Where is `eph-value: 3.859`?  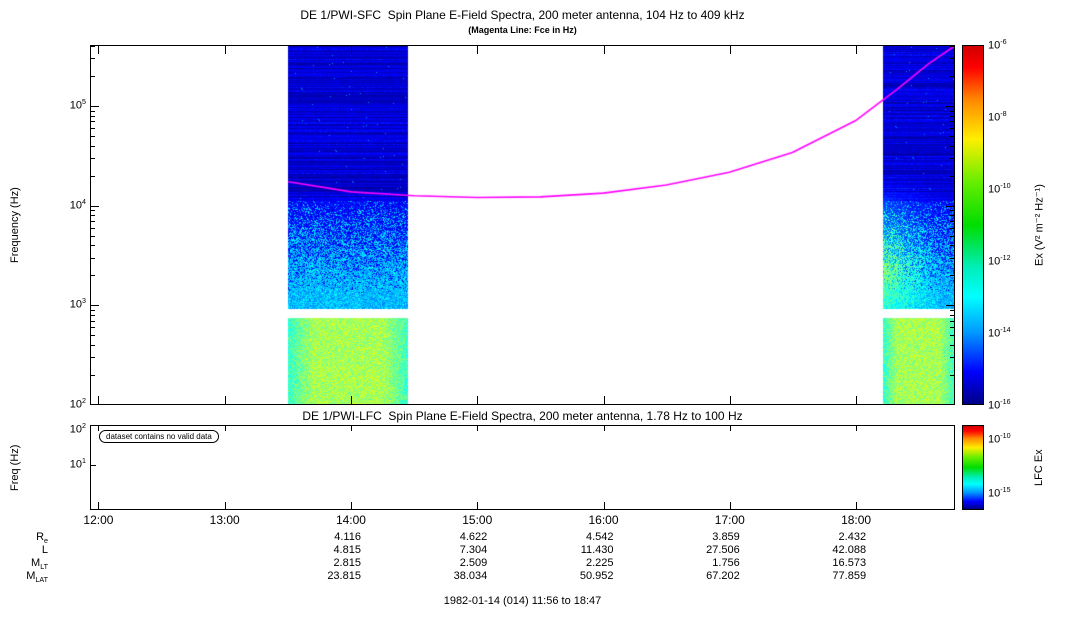
eph-value: 3.859 is located at coordinates (726, 537).